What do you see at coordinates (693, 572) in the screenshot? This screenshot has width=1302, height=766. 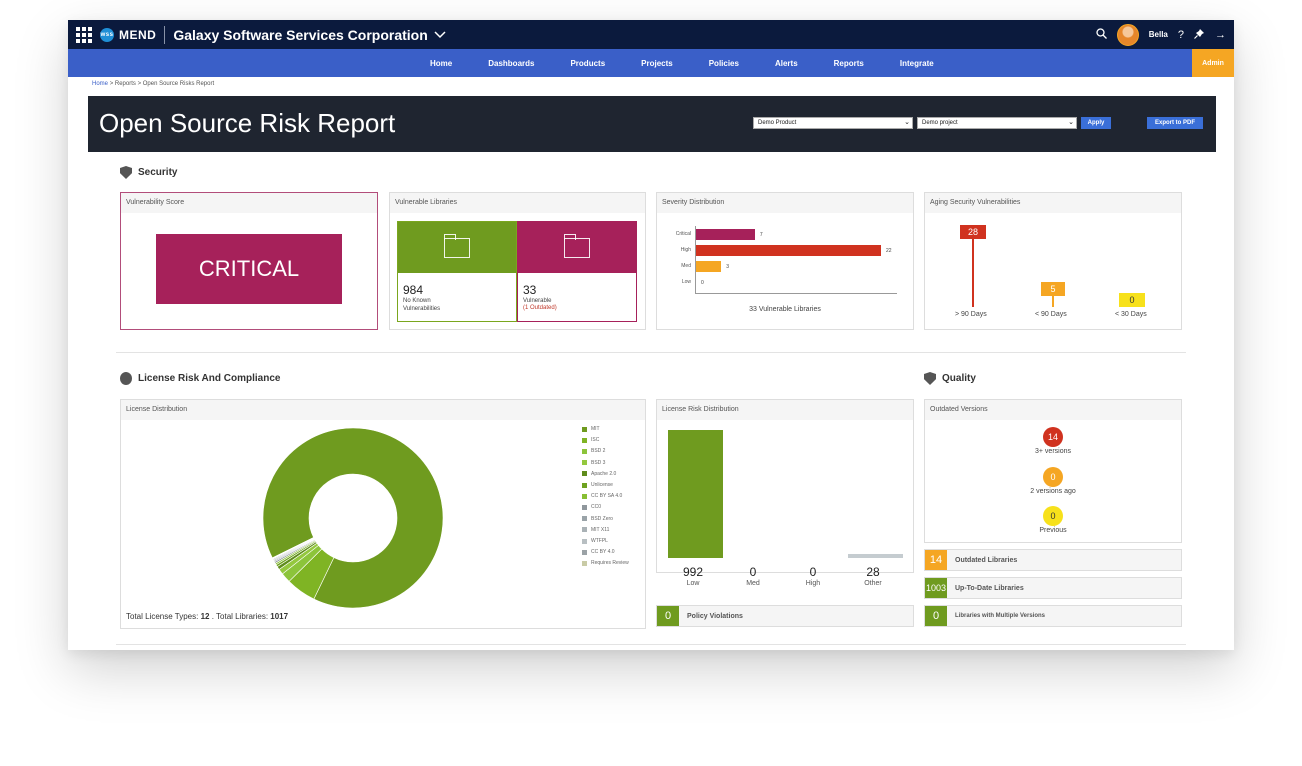 I see `license-risk-value: 992` at bounding box center [693, 572].